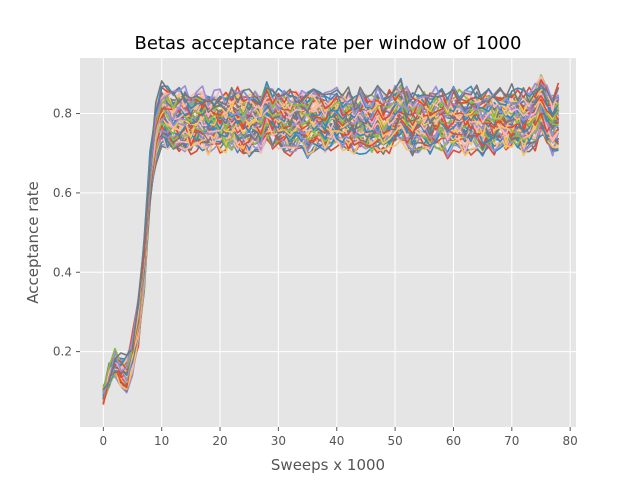 The width and height of the screenshot is (640, 480). What do you see at coordinates (62, 114) in the screenshot?
I see `y-tick-label: 0.8` at bounding box center [62, 114].